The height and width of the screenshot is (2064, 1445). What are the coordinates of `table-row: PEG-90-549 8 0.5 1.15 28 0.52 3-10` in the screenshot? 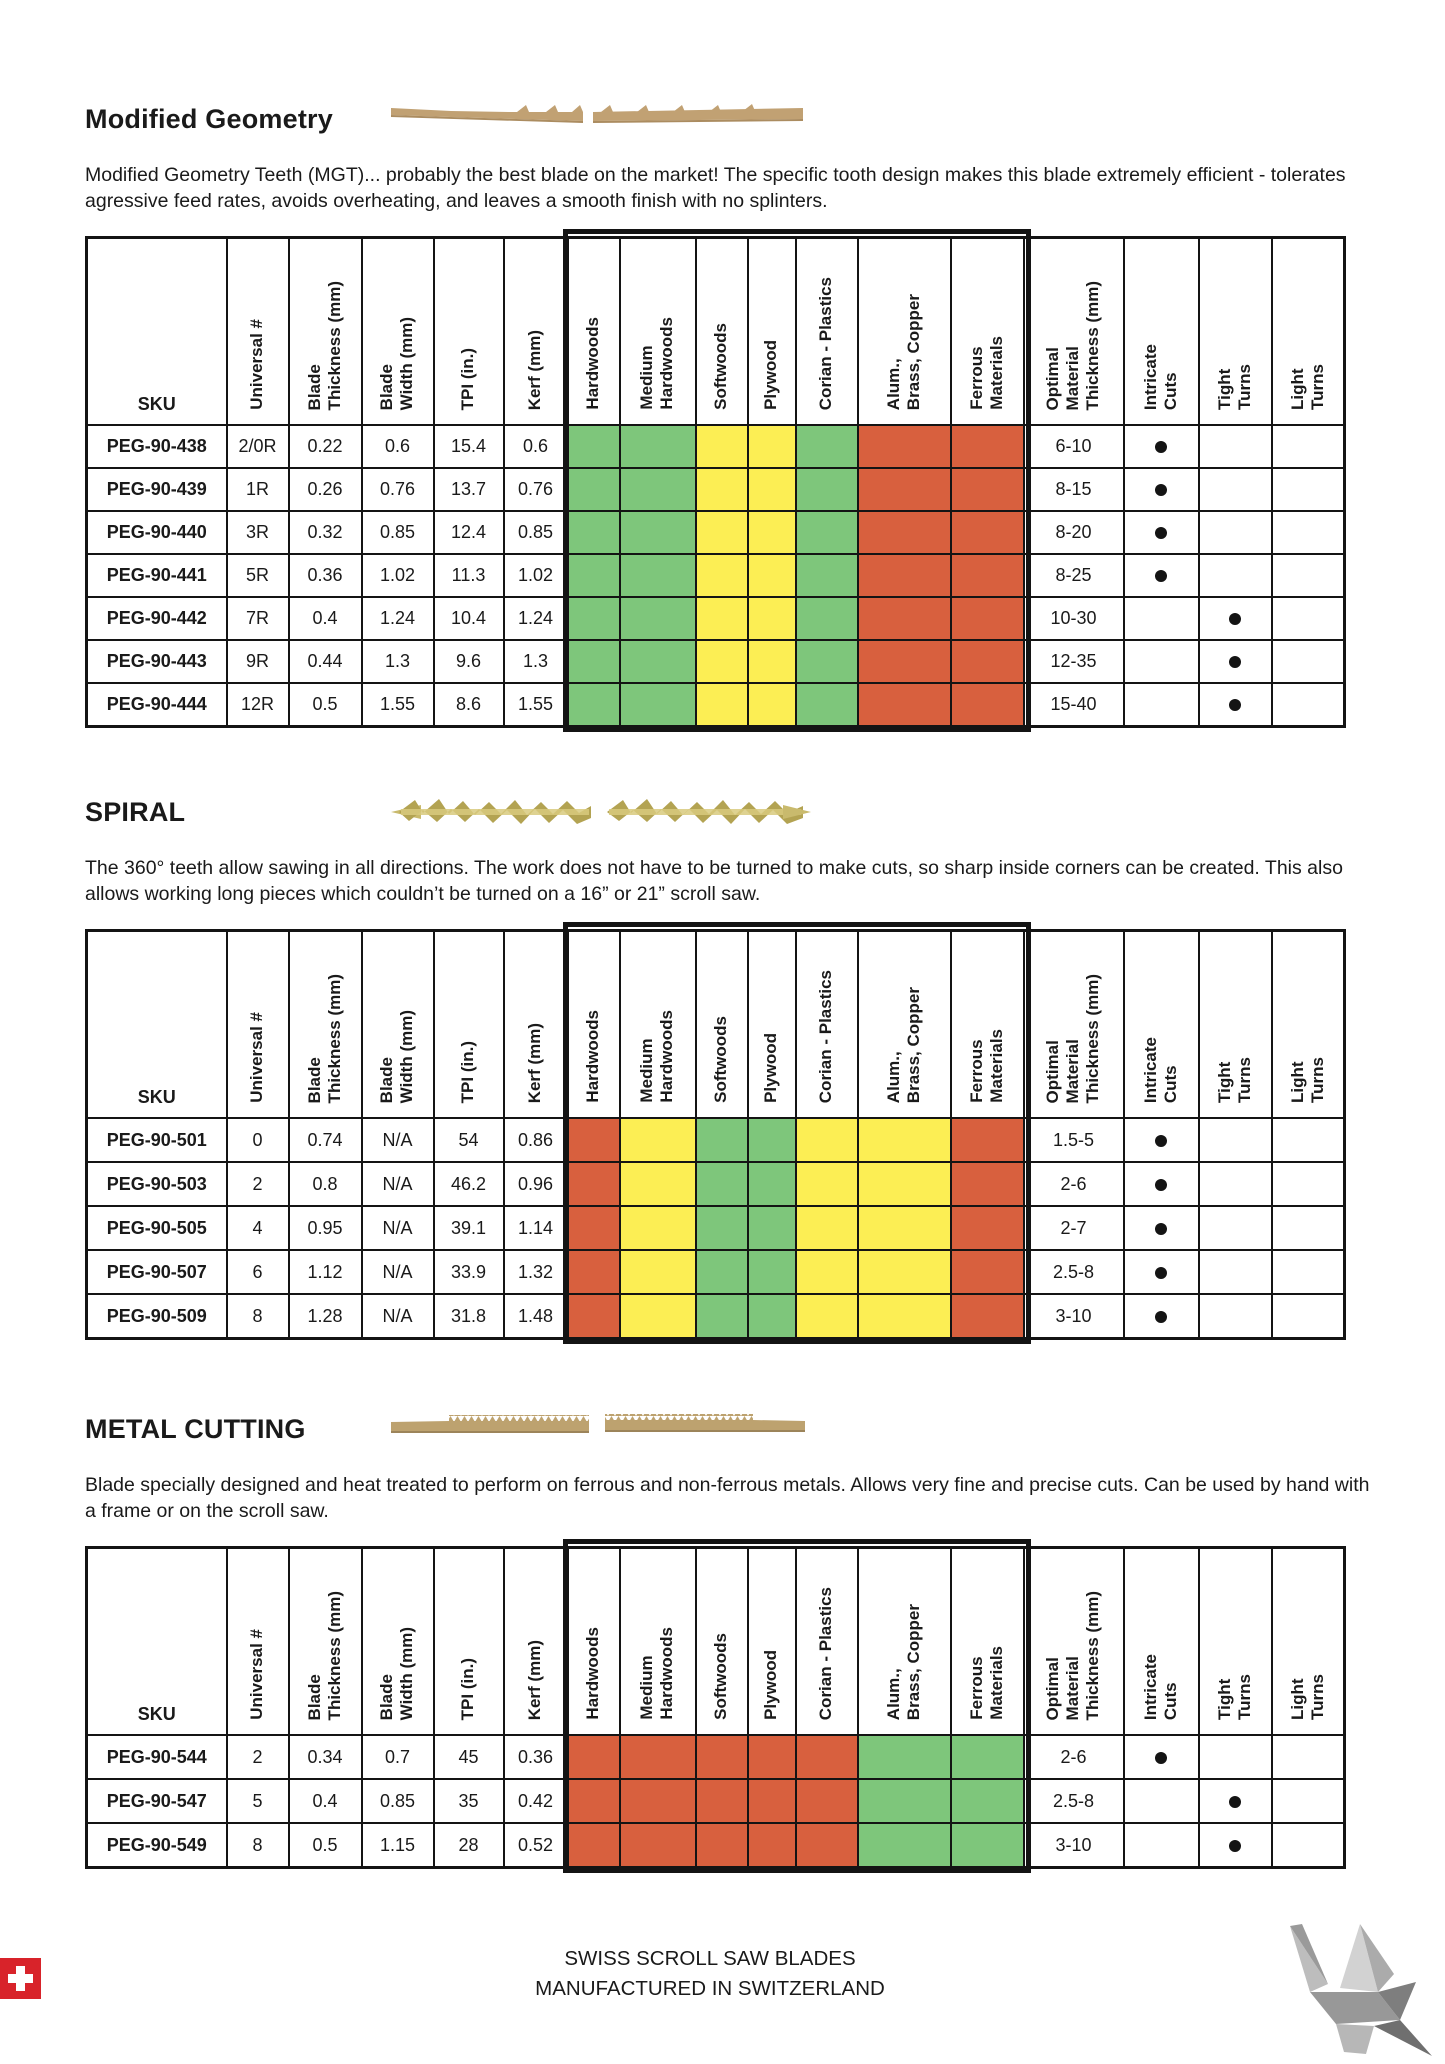 It's located at (715, 1845).